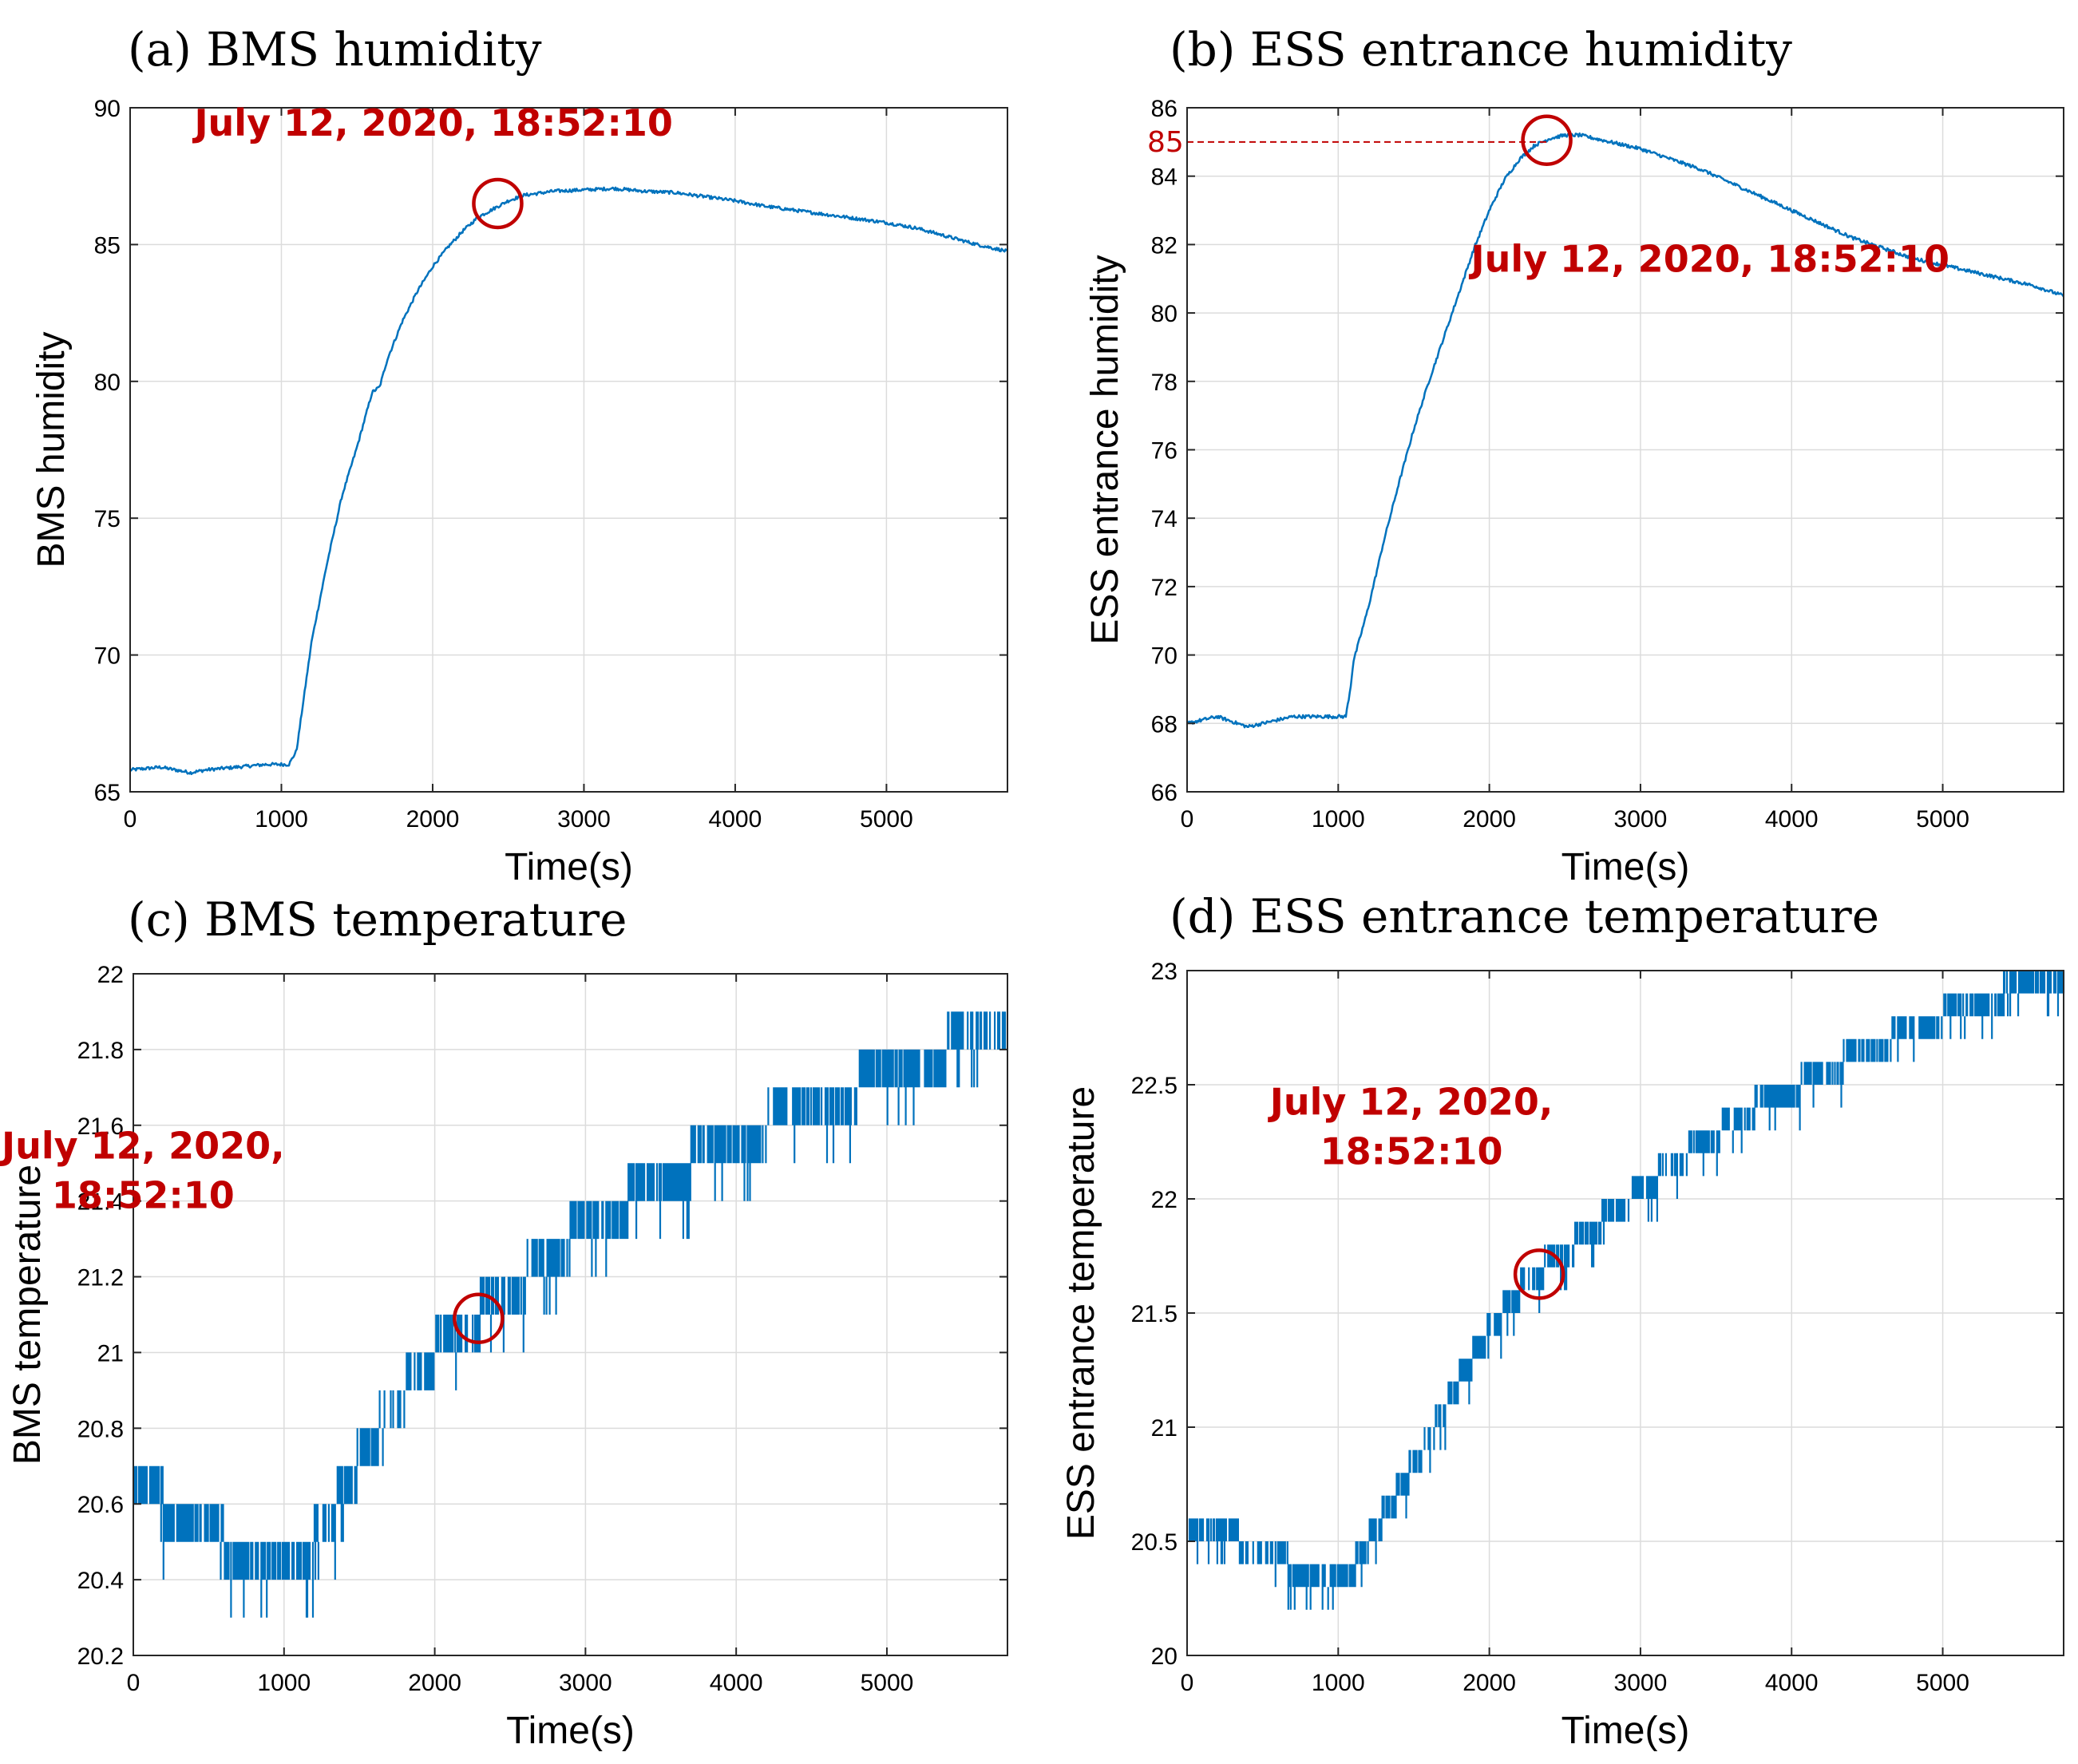 The width and height of the screenshot is (2078, 1764). Describe the element at coordinates (100, 1657) in the screenshot. I see `y-tick-label: 20.2` at that location.